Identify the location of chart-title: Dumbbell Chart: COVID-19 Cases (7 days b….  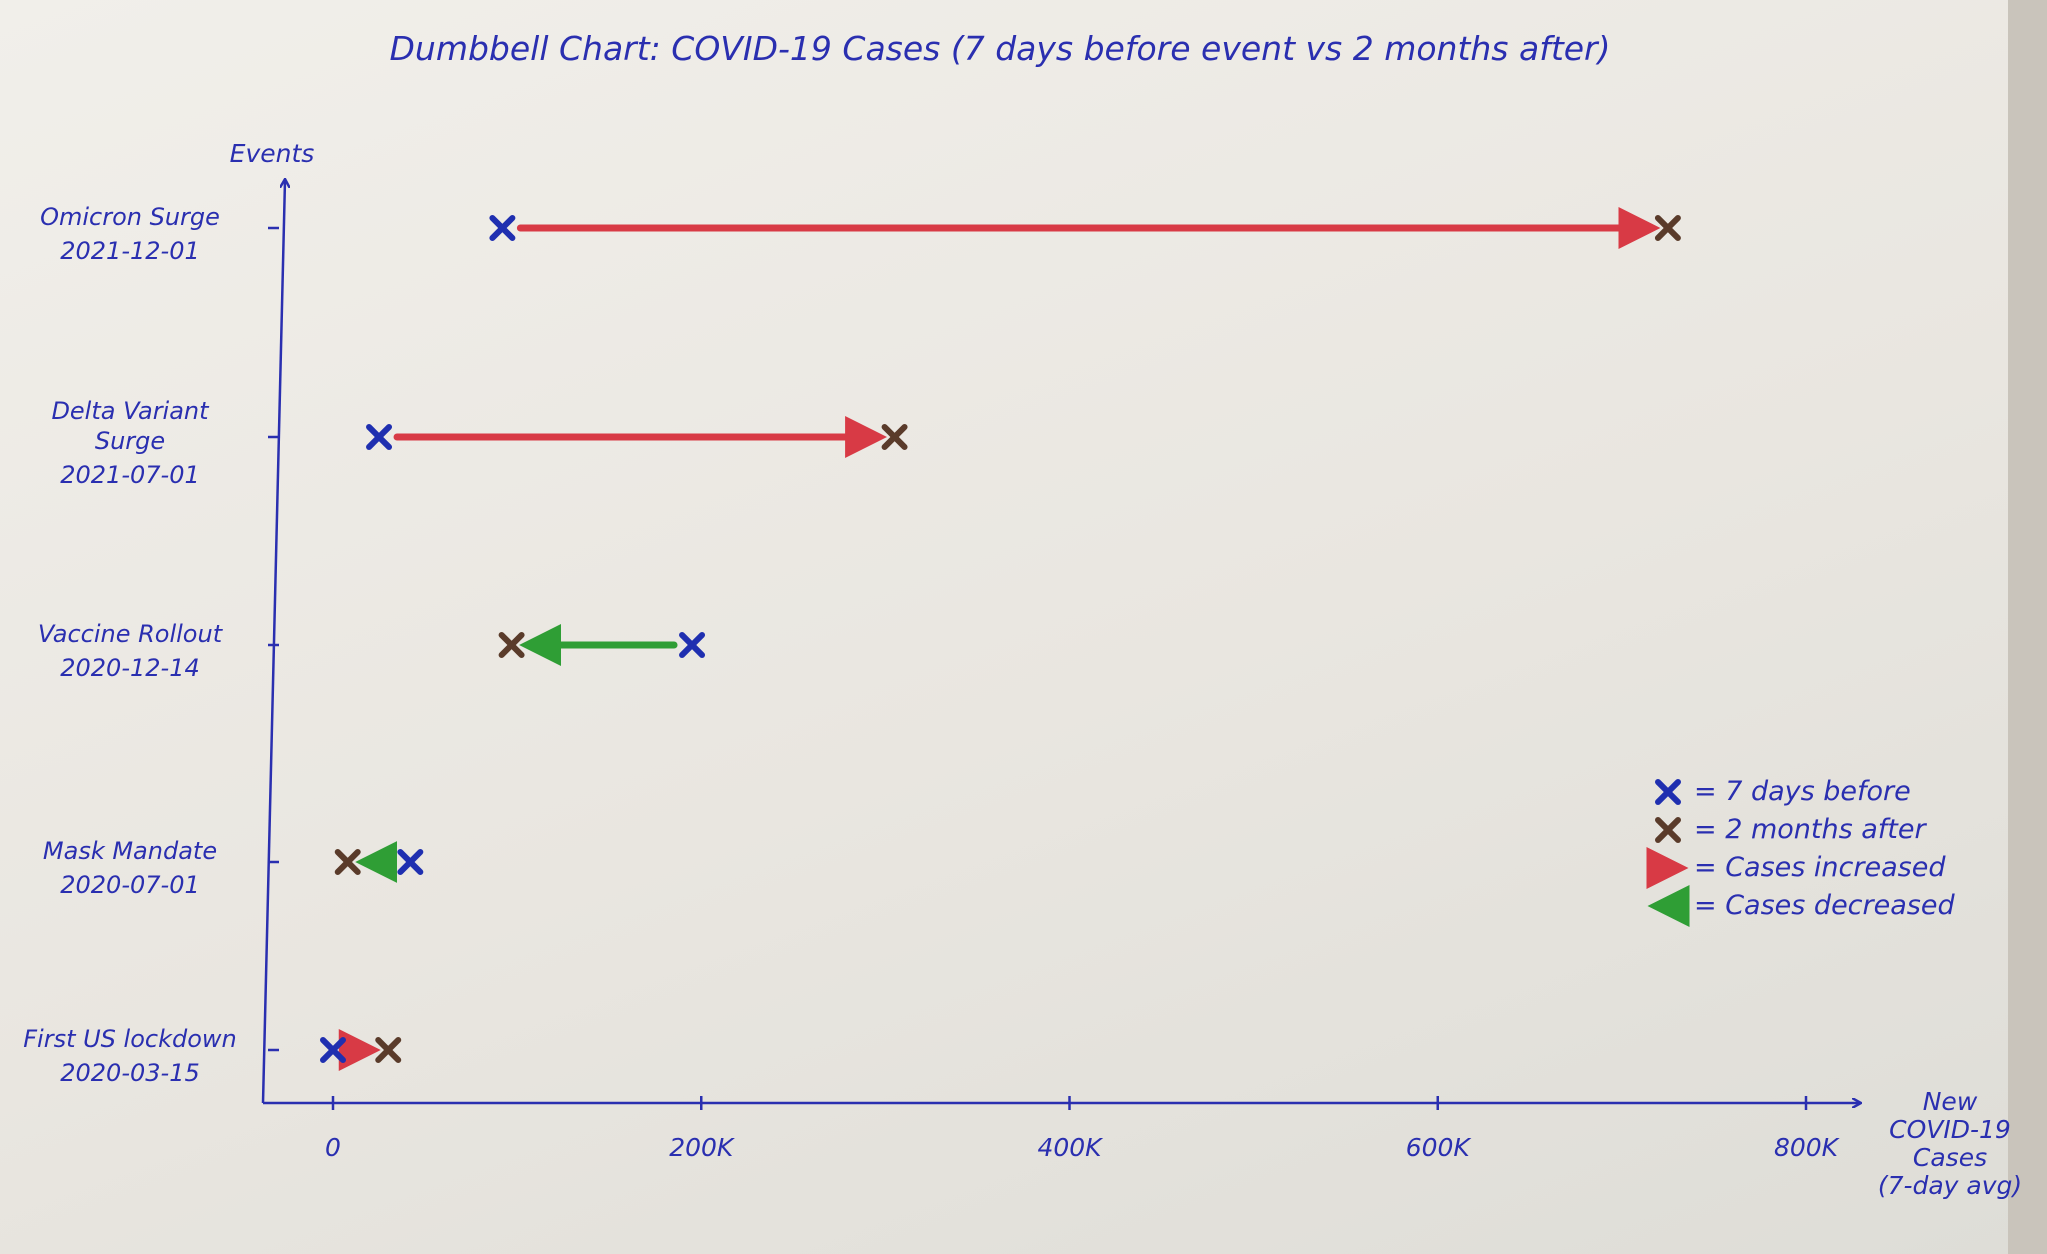
(1000, 48).